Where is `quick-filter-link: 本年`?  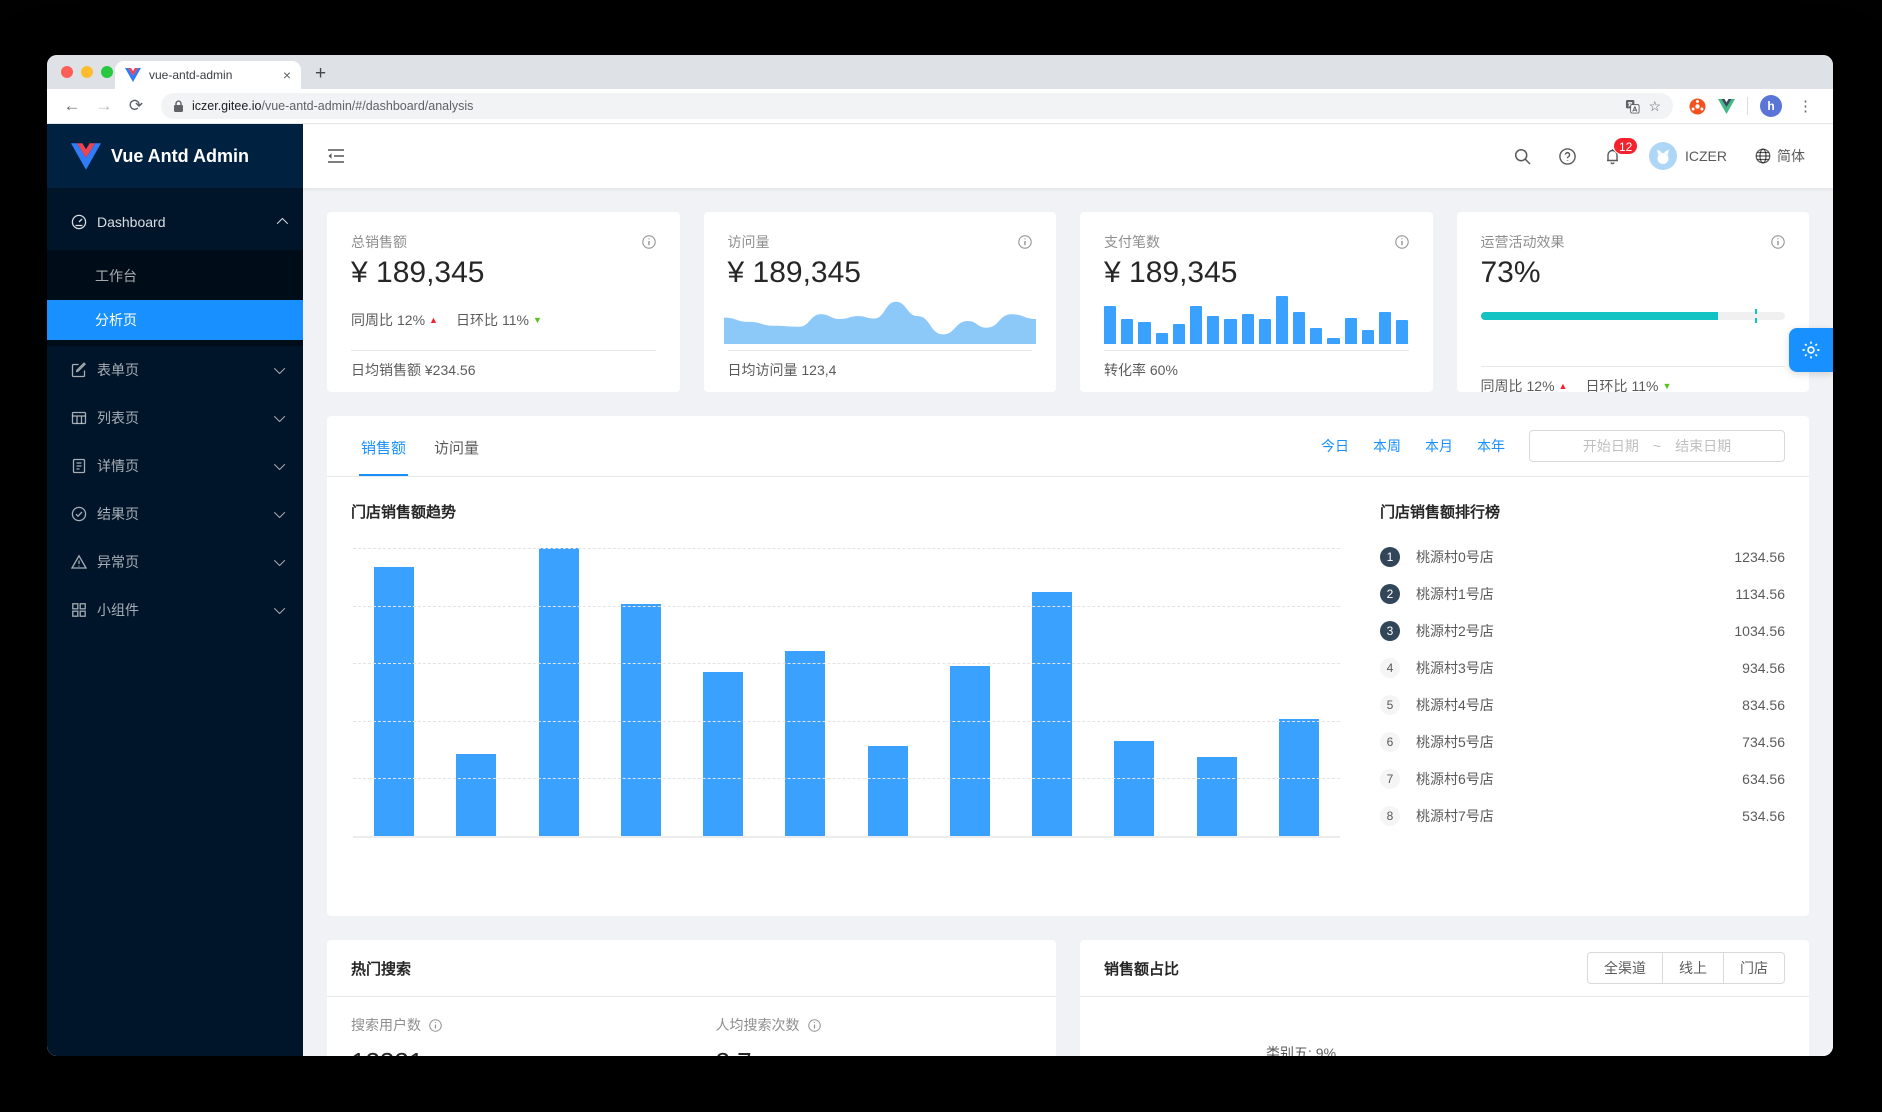
quick-filter-link: 本年 is located at coordinates (1491, 446).